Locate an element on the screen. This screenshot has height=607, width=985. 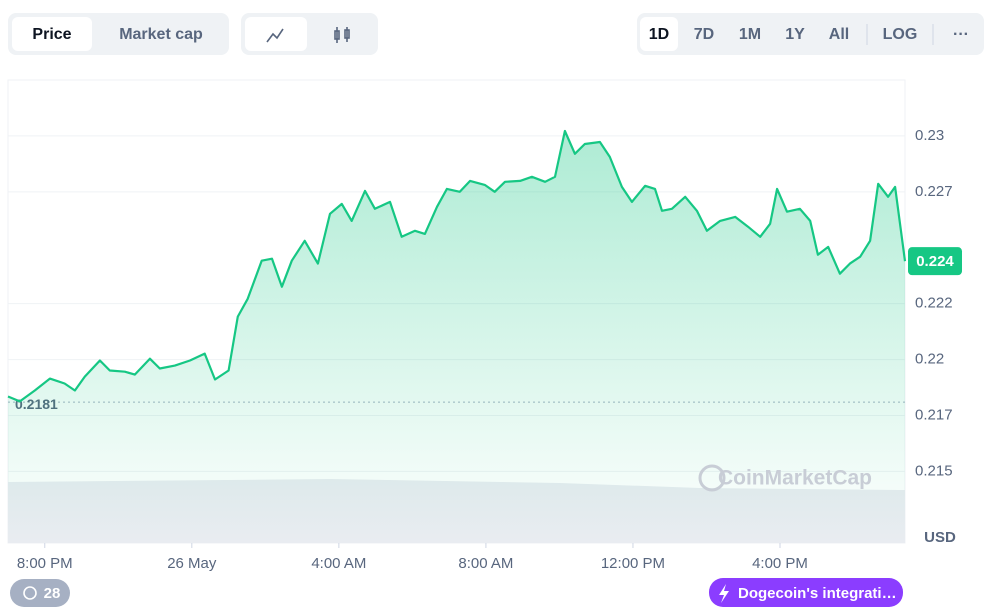
range-button: 1M is located at coordinates (750, 34).